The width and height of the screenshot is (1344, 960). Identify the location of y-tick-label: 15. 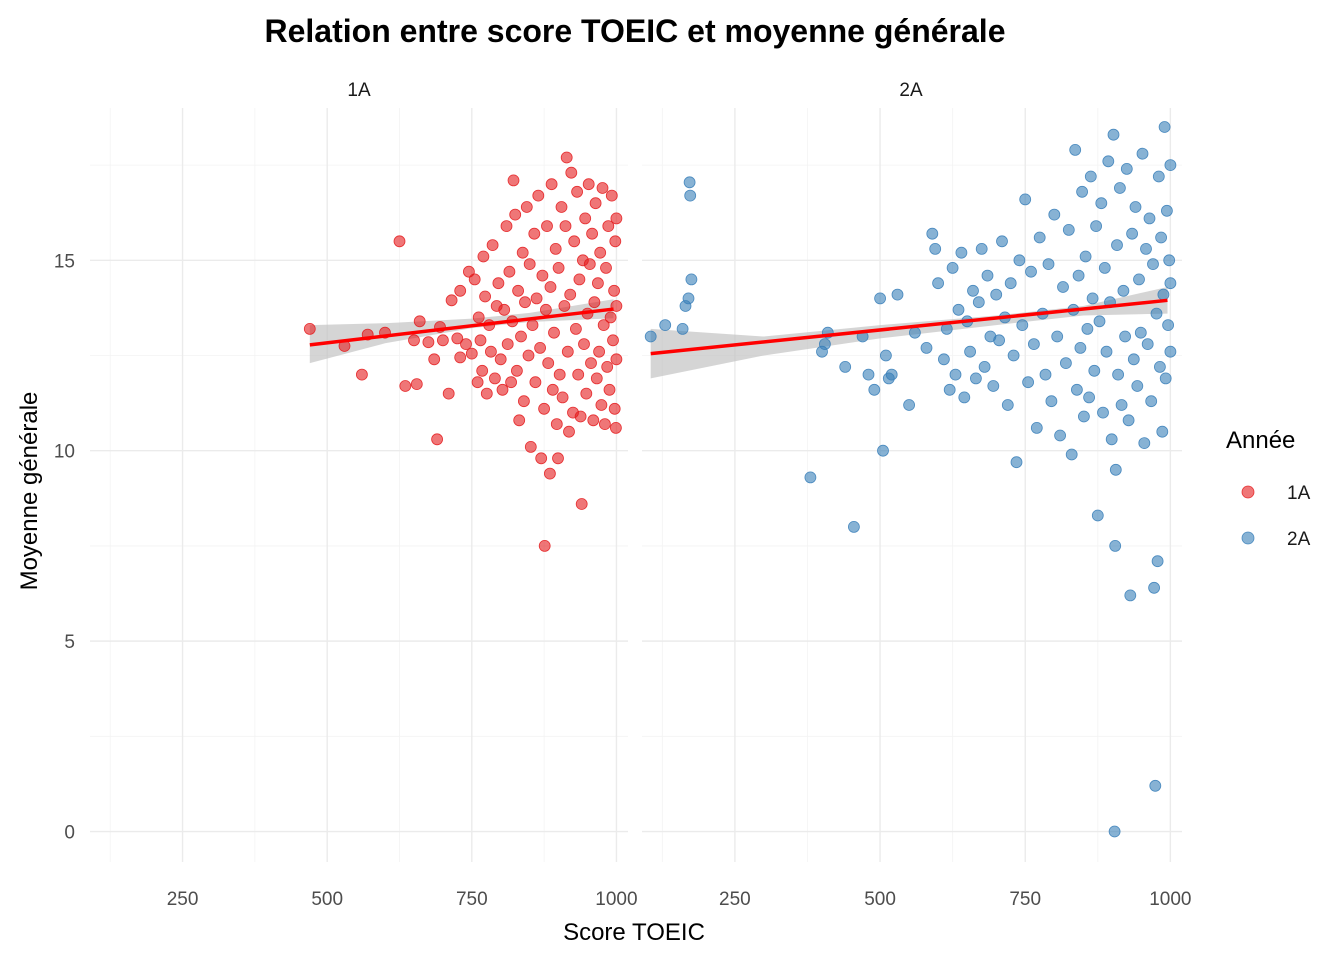
(64, 261).